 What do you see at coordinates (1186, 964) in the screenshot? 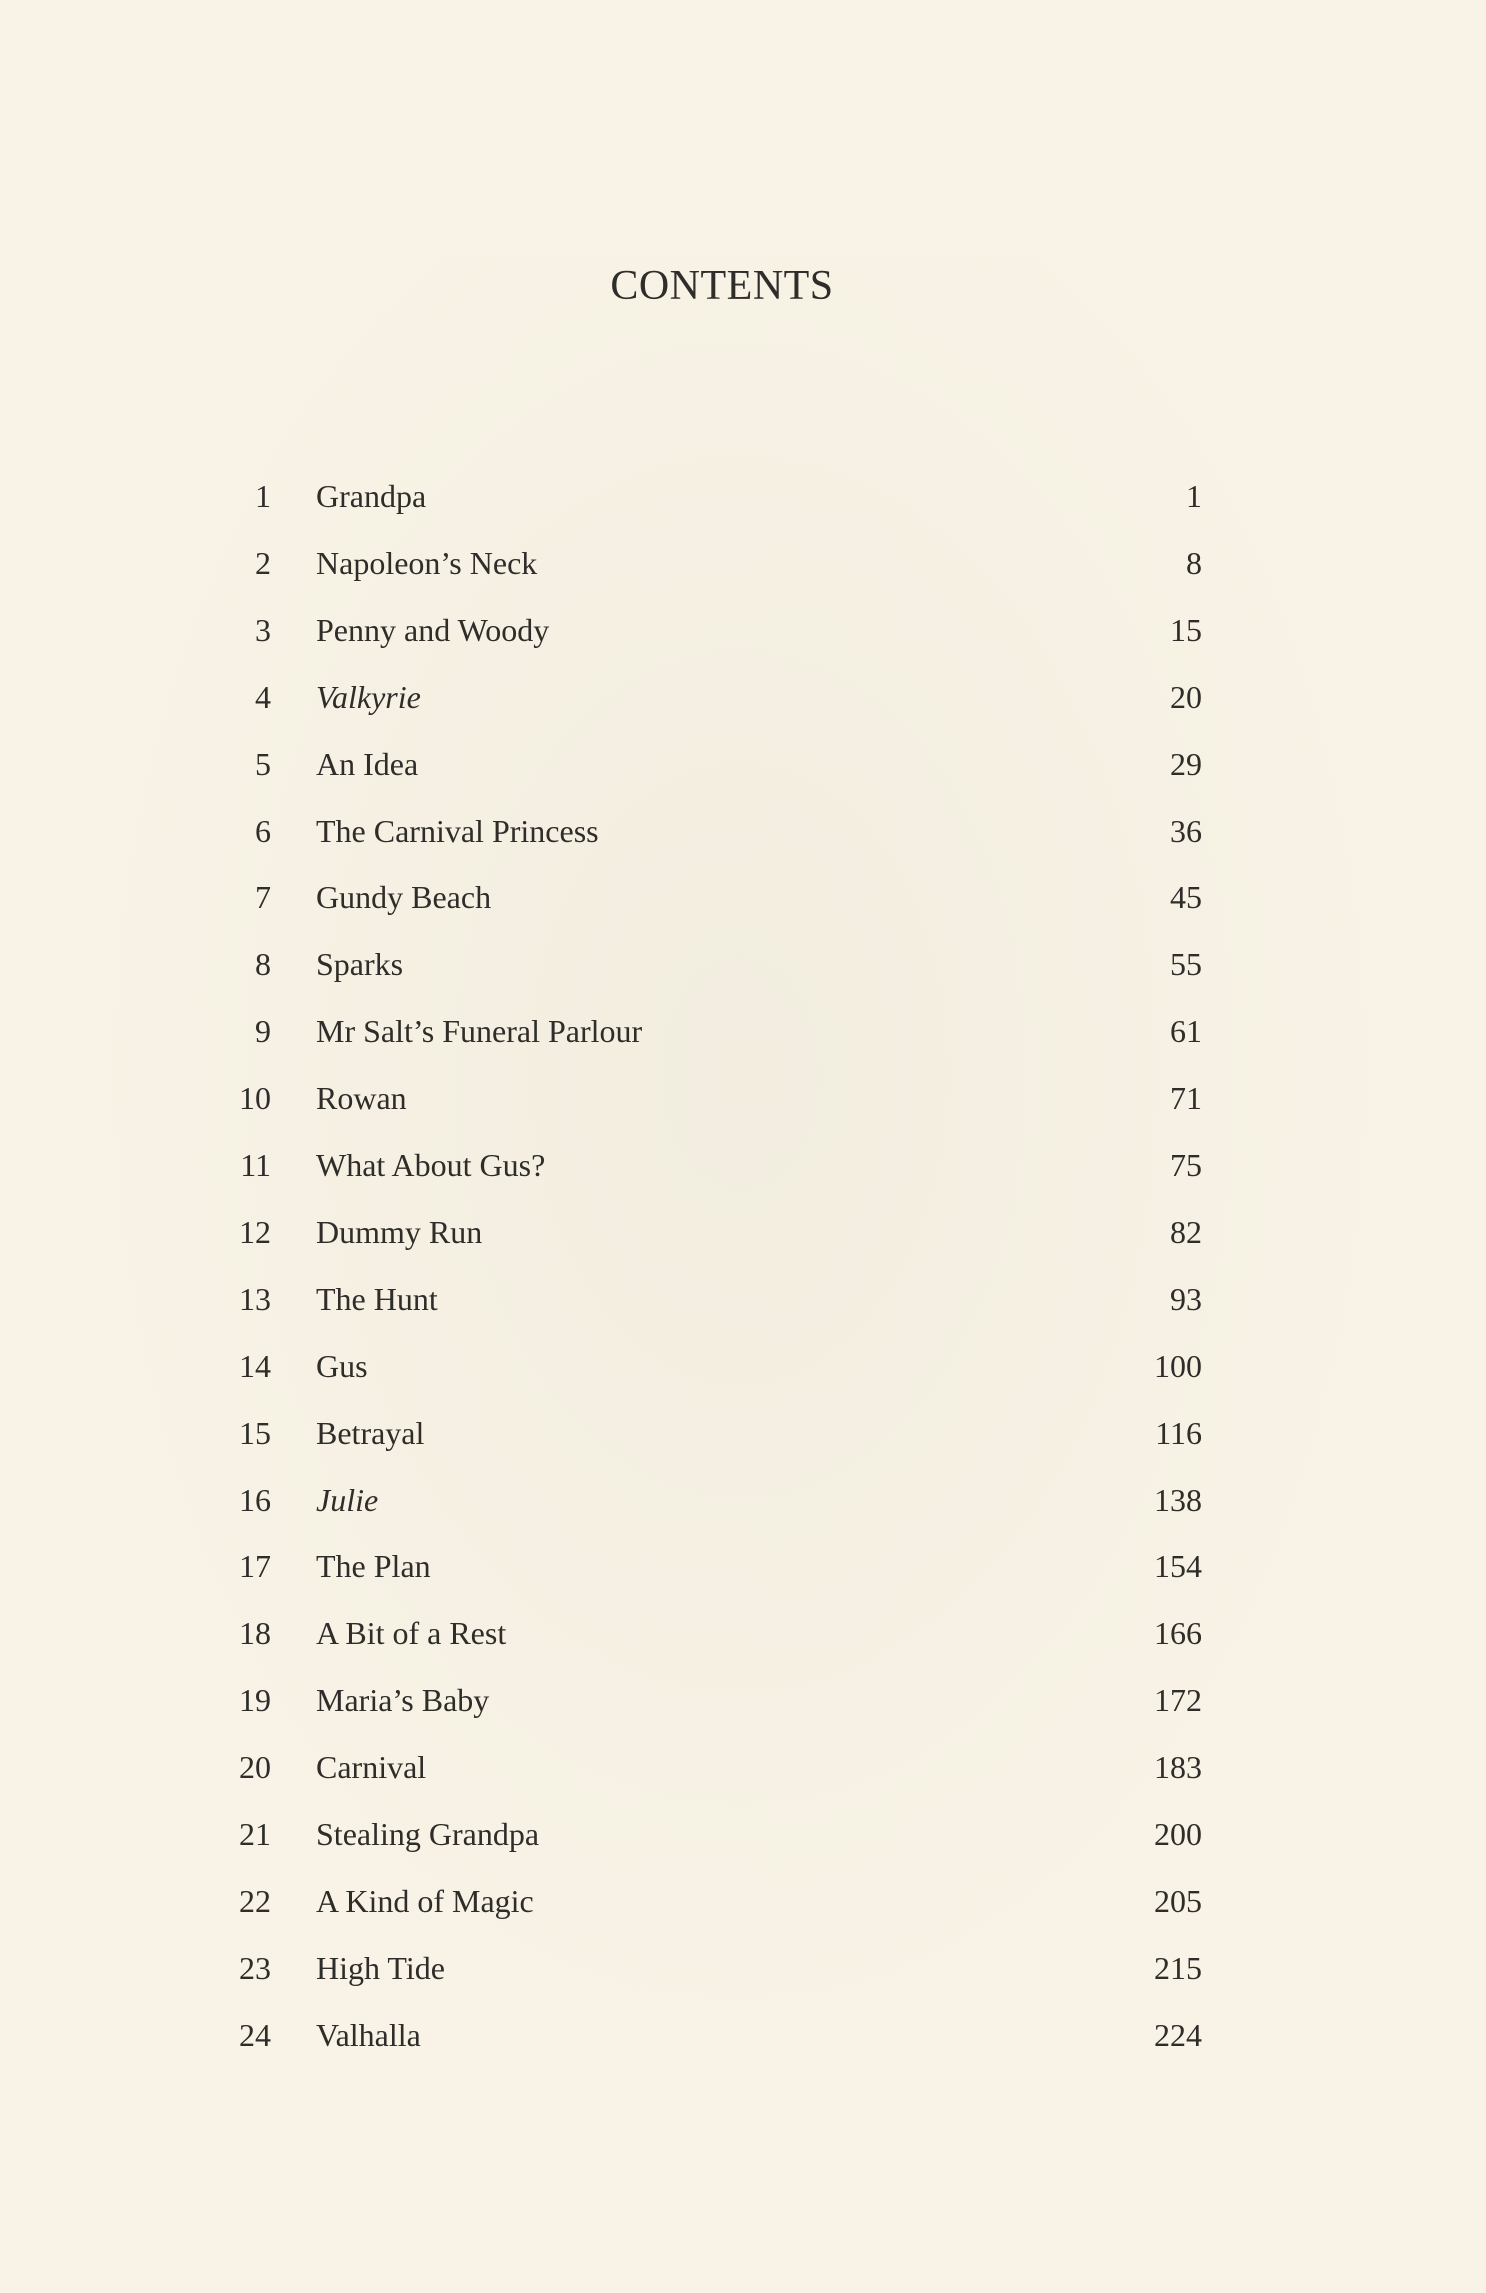
I see `page-number: 55` at bounding box center [1186, 964].